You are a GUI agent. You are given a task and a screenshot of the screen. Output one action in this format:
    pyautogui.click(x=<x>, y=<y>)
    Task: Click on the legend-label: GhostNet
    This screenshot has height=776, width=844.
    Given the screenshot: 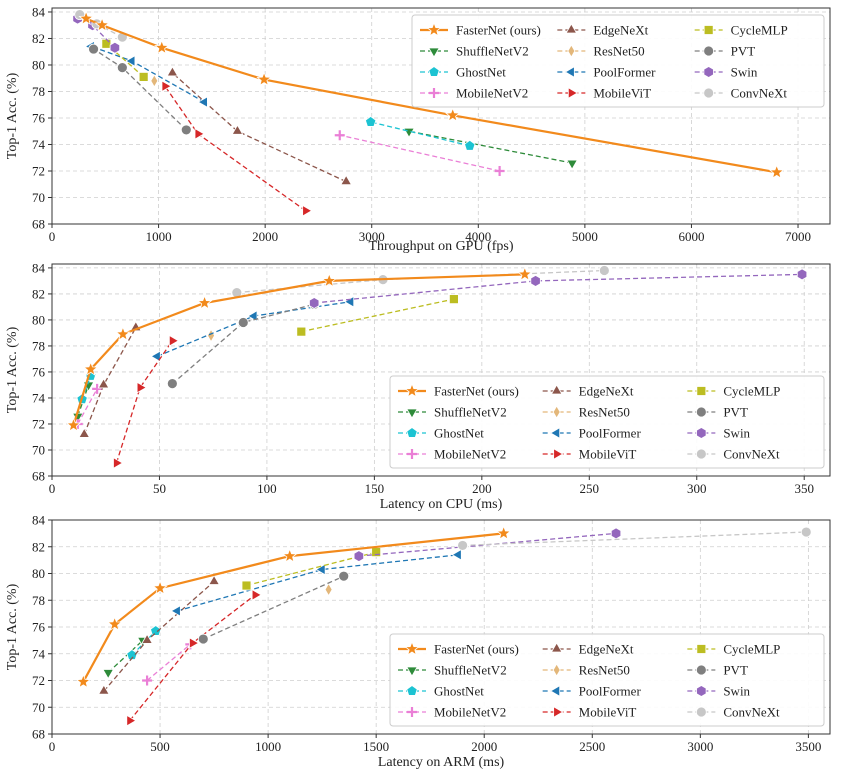 What is the action you would take?
    pyautogui.click(x=459, y=433)
    